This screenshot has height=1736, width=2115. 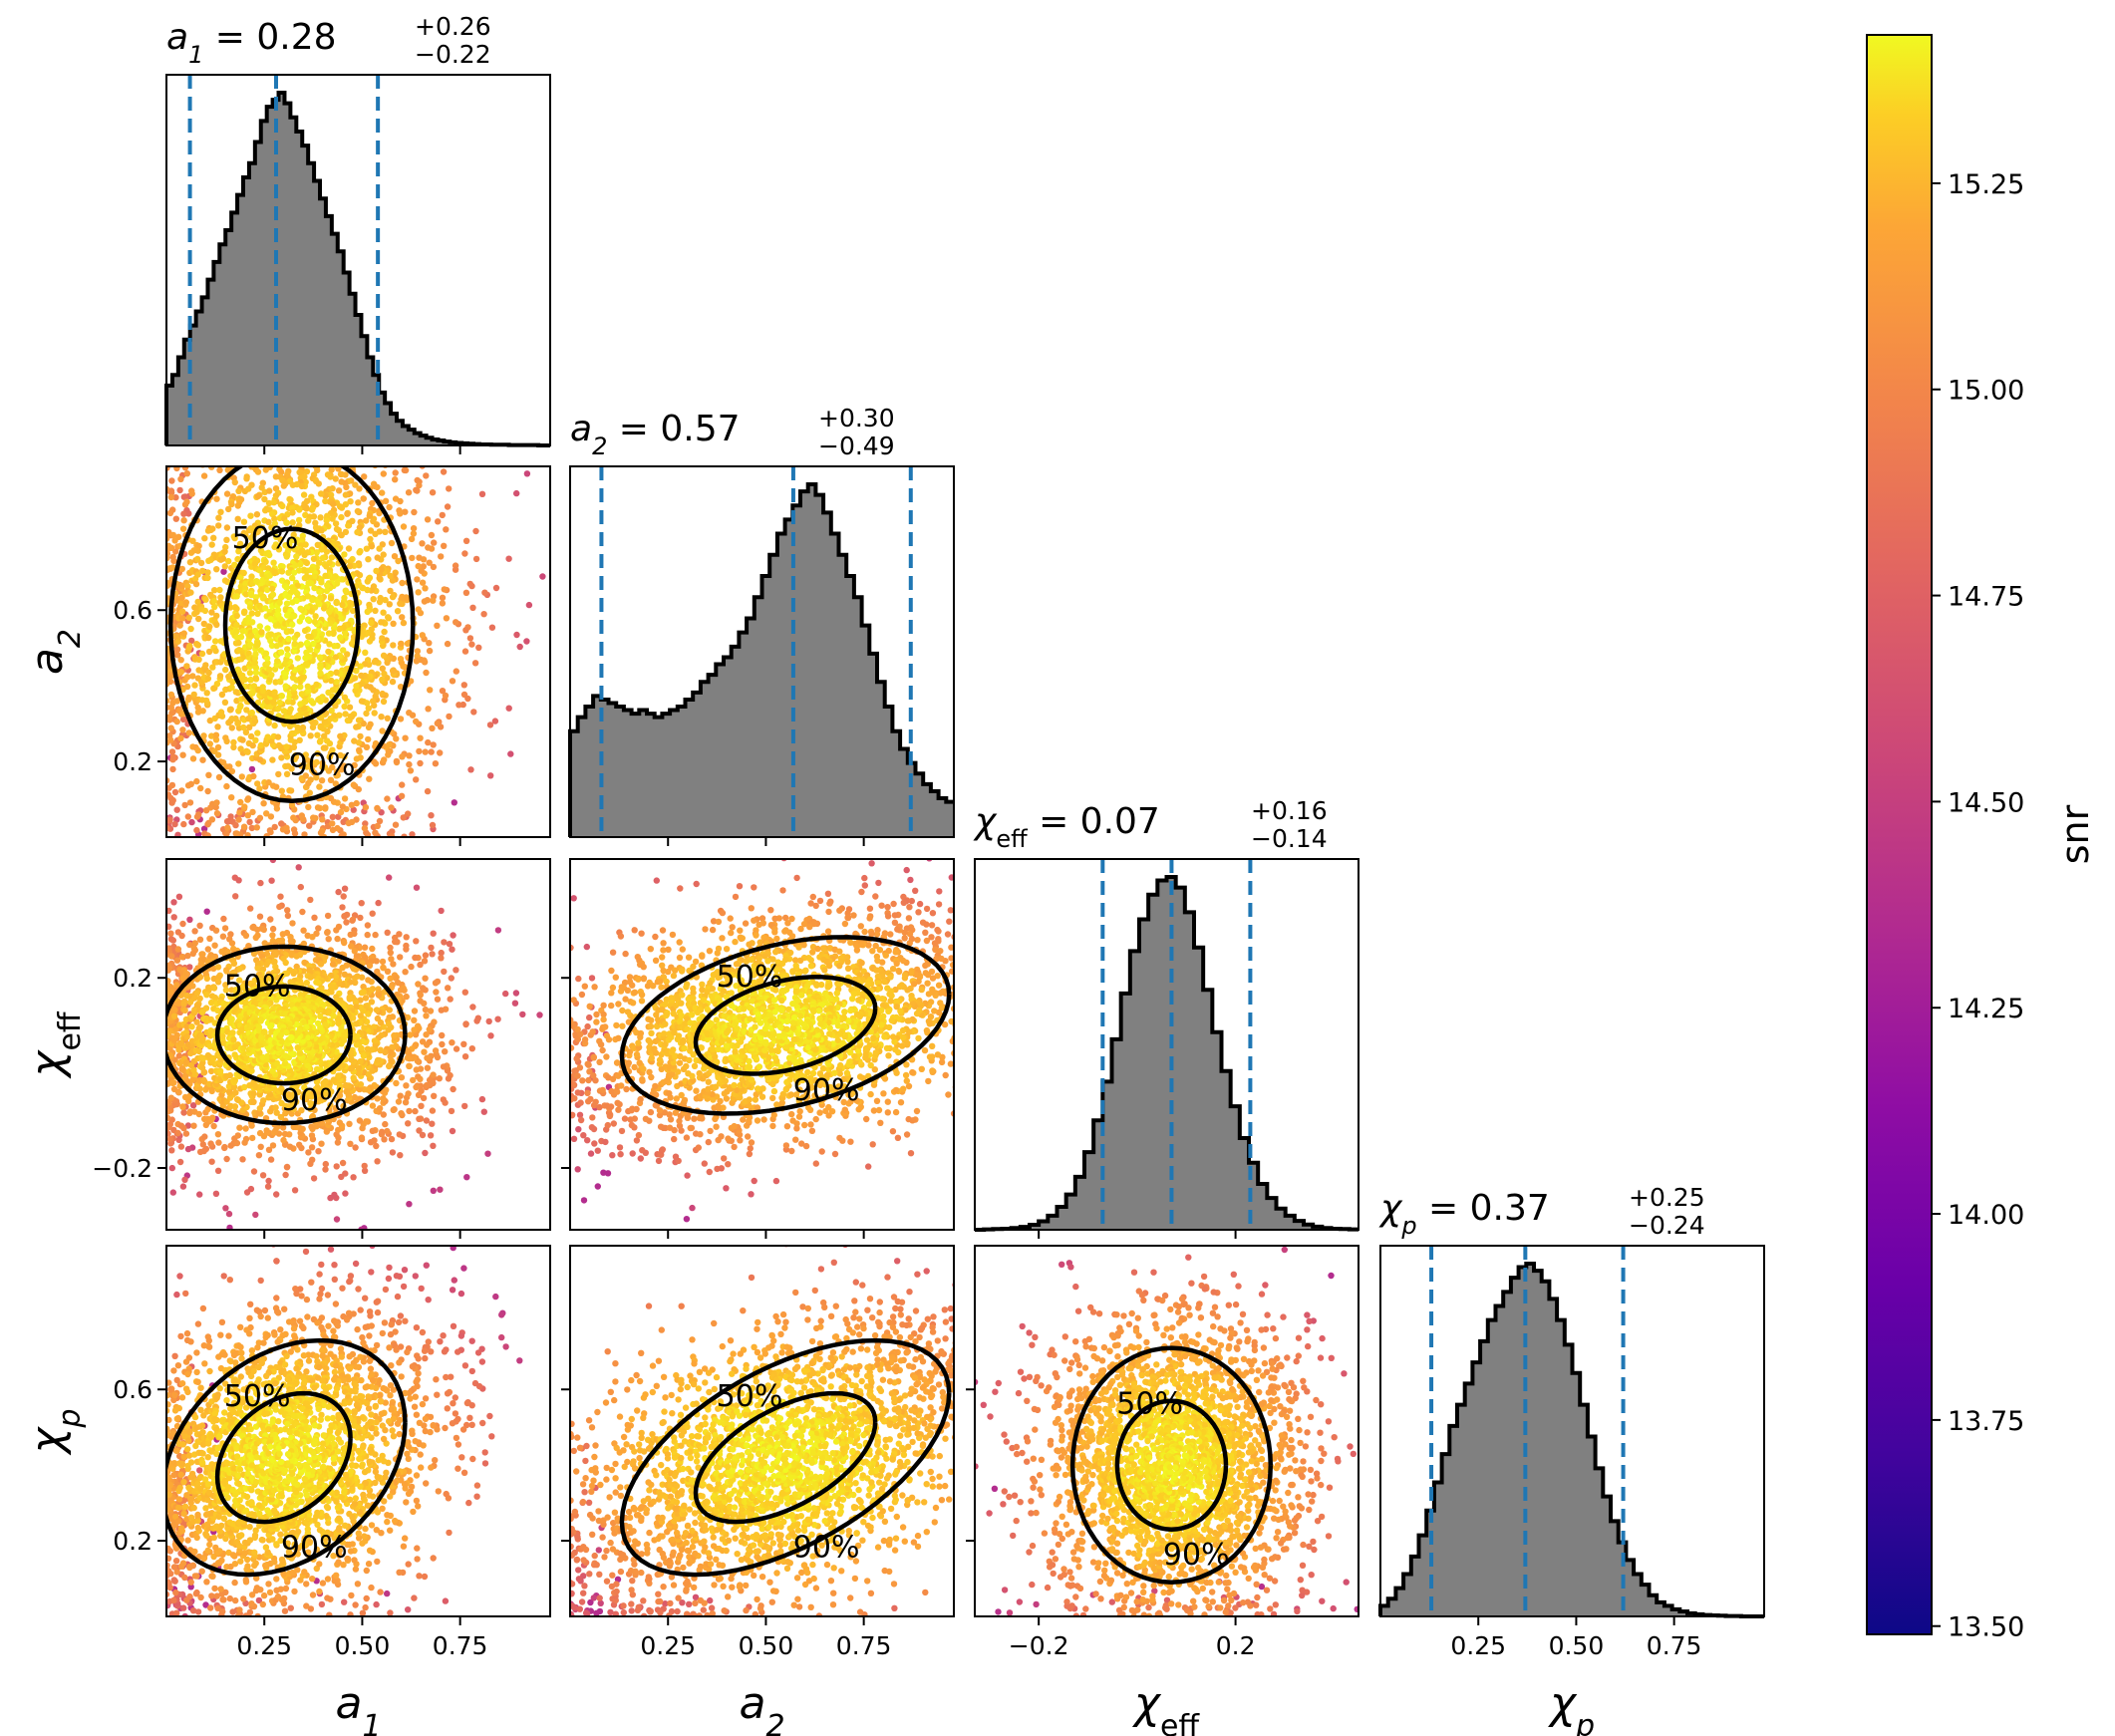 What do you see at coordinates (1066, 827) in the screenshot?
I see `title-chi_eff: χeff = 0.07` at bounding box center [1066, 827].